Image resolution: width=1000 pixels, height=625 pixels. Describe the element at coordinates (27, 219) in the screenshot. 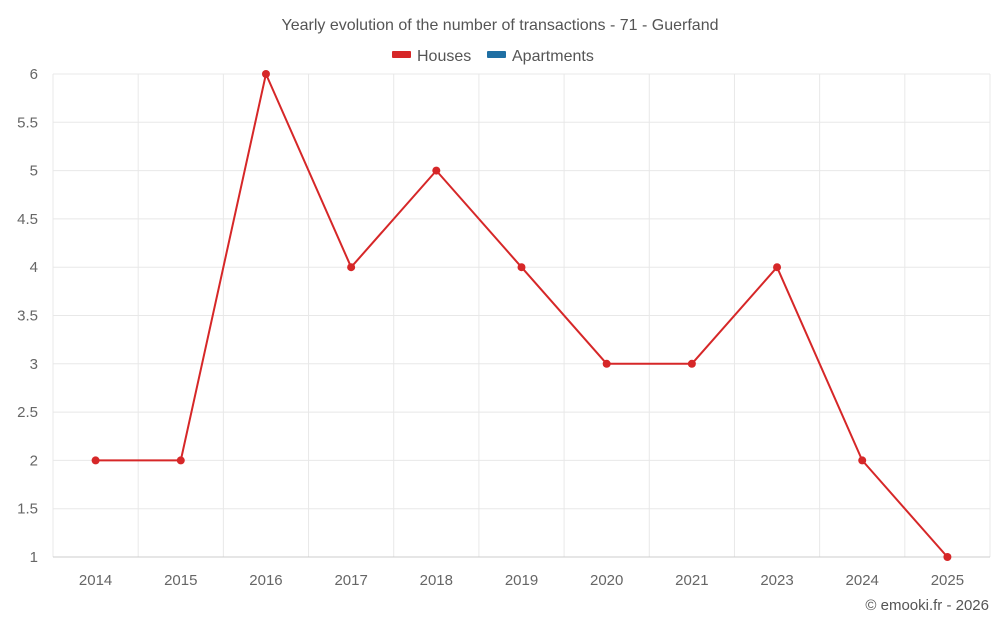

I see `y-tick-label: 4.5` at that location.